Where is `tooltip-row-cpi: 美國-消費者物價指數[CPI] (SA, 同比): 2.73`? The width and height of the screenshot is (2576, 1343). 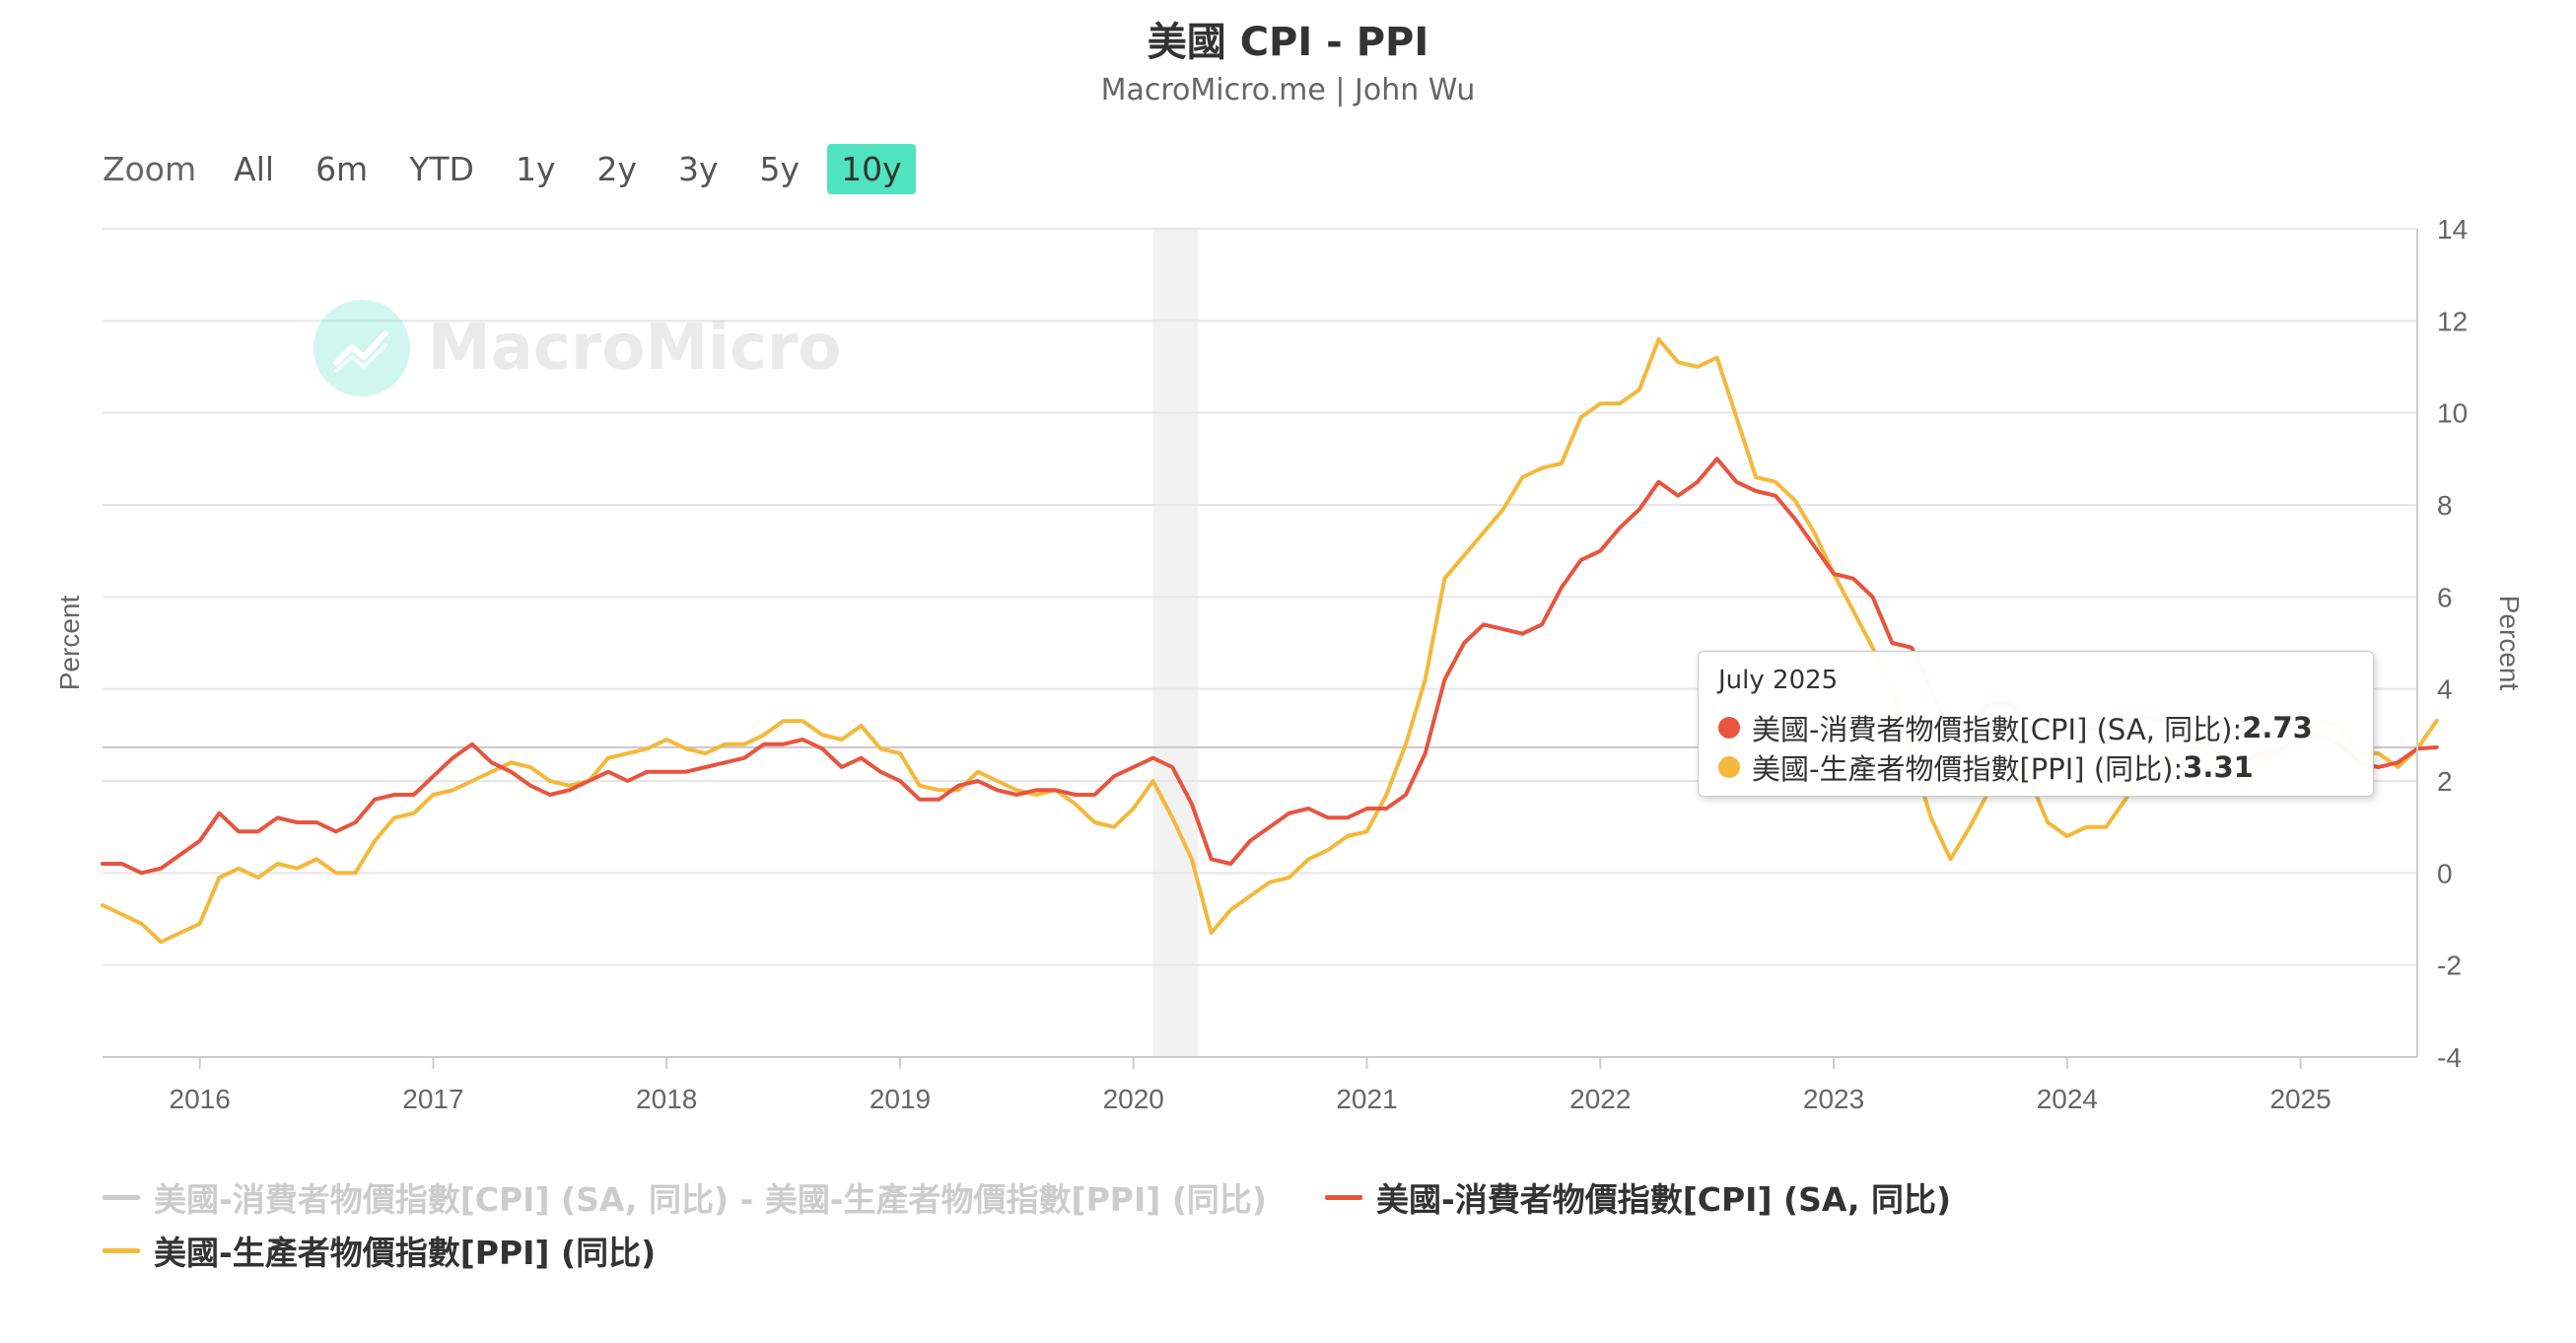 tooltip-row-cpi: 美國-消費者物價指數[CPI] (SA, 同比): 2.73 is located at coordinates (2016, 727).